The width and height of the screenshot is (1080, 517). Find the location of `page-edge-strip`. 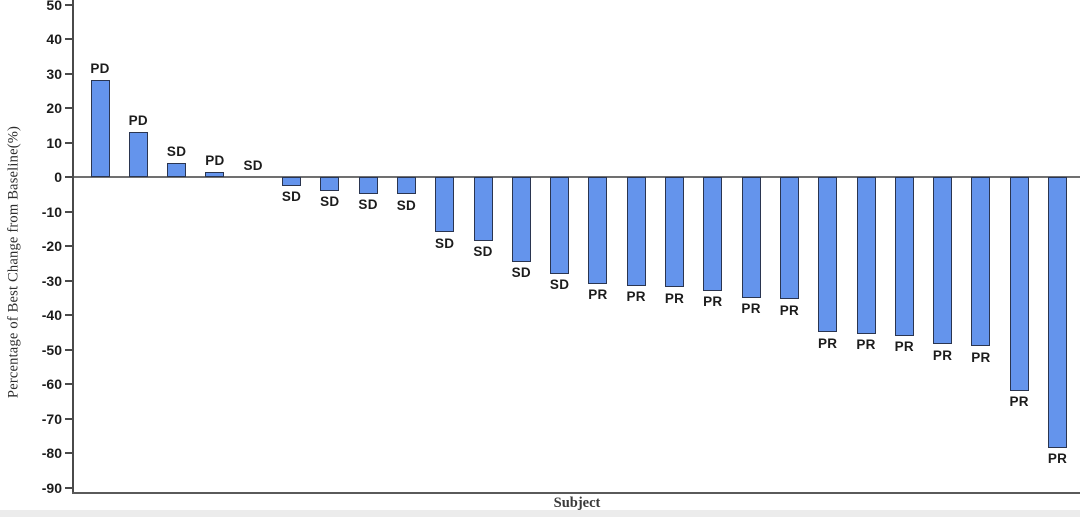

page-edge-strip is located at coordinates (540, 513).